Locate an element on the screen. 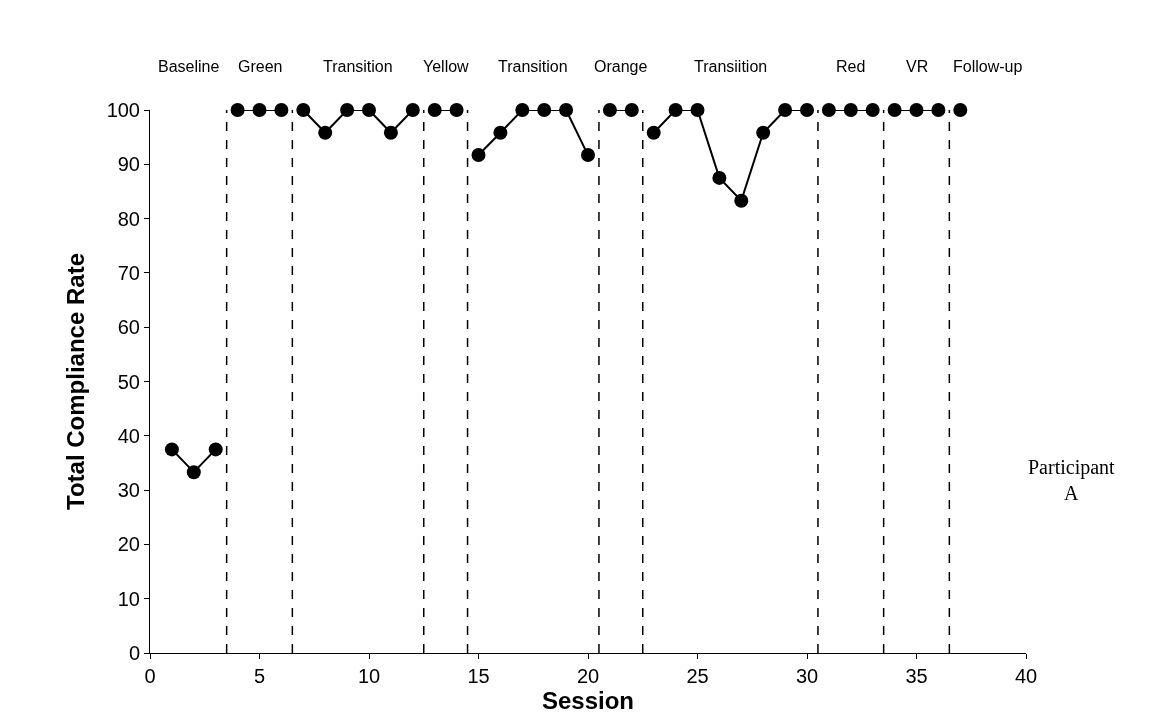 The width and height of the screenshot is (1153, 721). y-tick-label: 20 is located at coordinates (128, 544).